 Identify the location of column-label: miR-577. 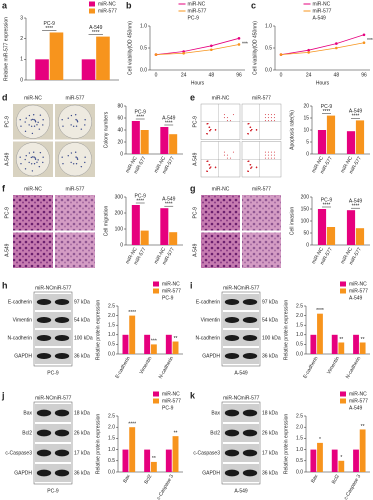
(250, 398).